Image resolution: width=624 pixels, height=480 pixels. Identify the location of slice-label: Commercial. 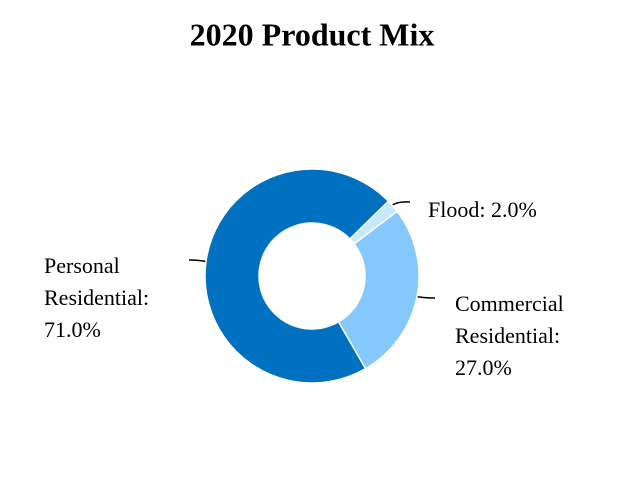
(509, 303).